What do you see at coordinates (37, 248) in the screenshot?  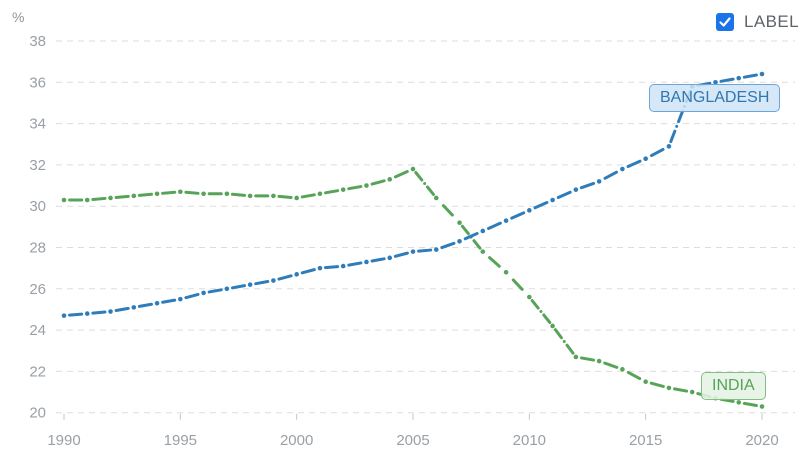 I see `y-tick-label: 28` at bounding box center [37, 248].